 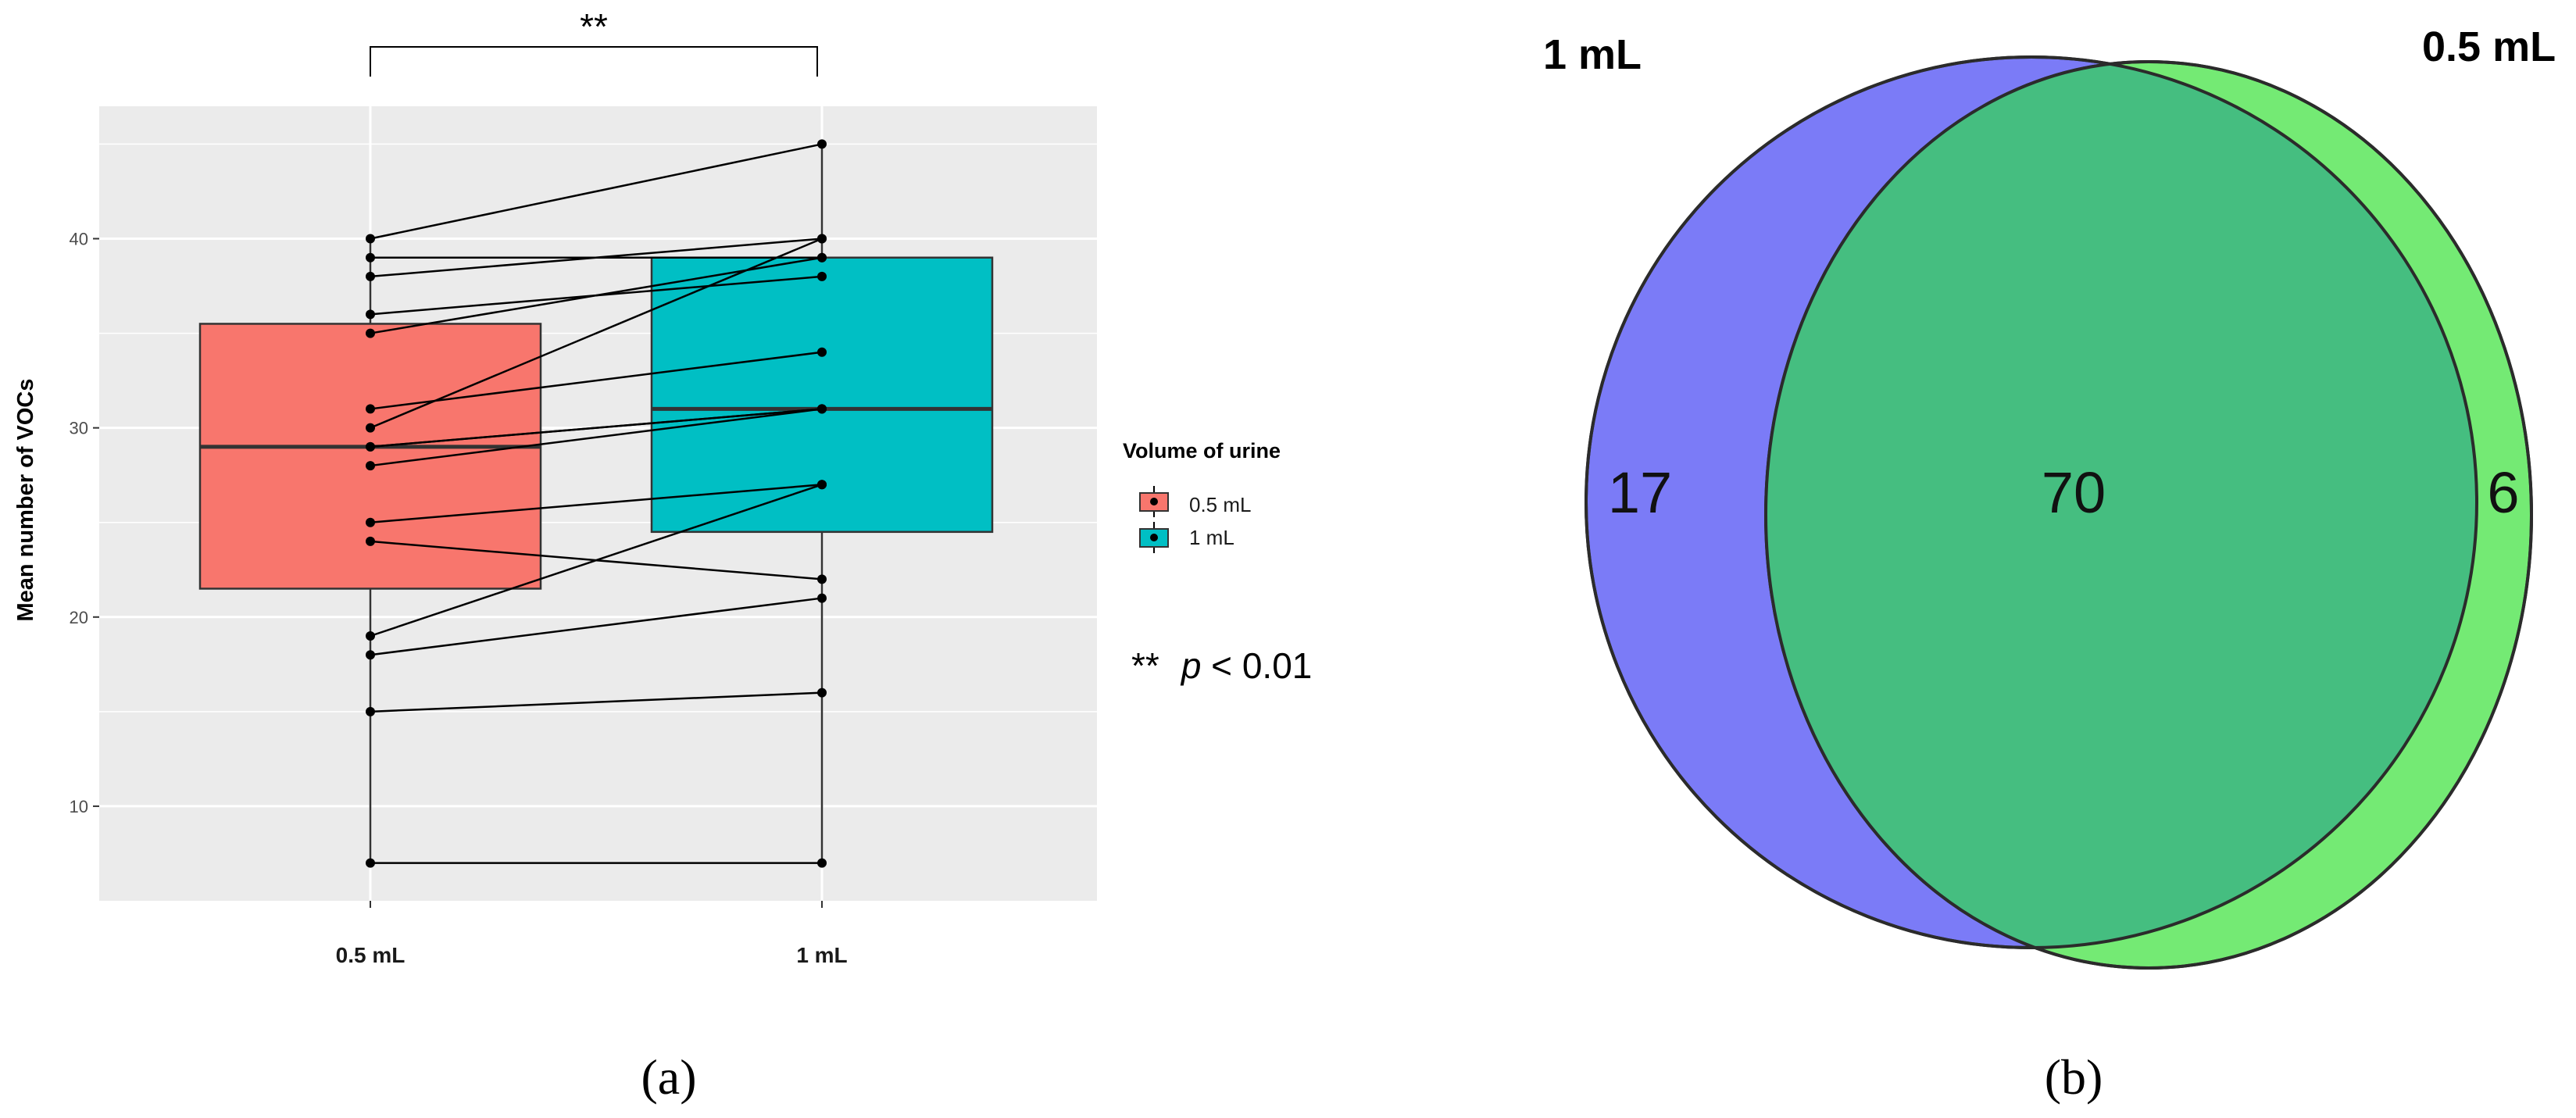 What do you see at coordinates (2503, 493) in the screenshot?
I see `venn-count-0-5-ml-only: 6` at bounding box center [2503, 493].